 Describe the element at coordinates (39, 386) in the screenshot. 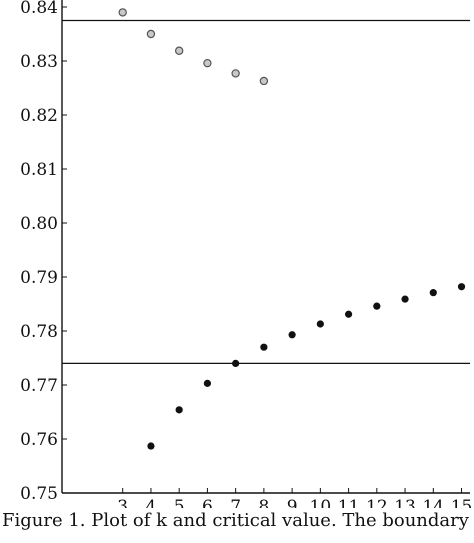

I see `y-tick-label: 0.77` at that location.